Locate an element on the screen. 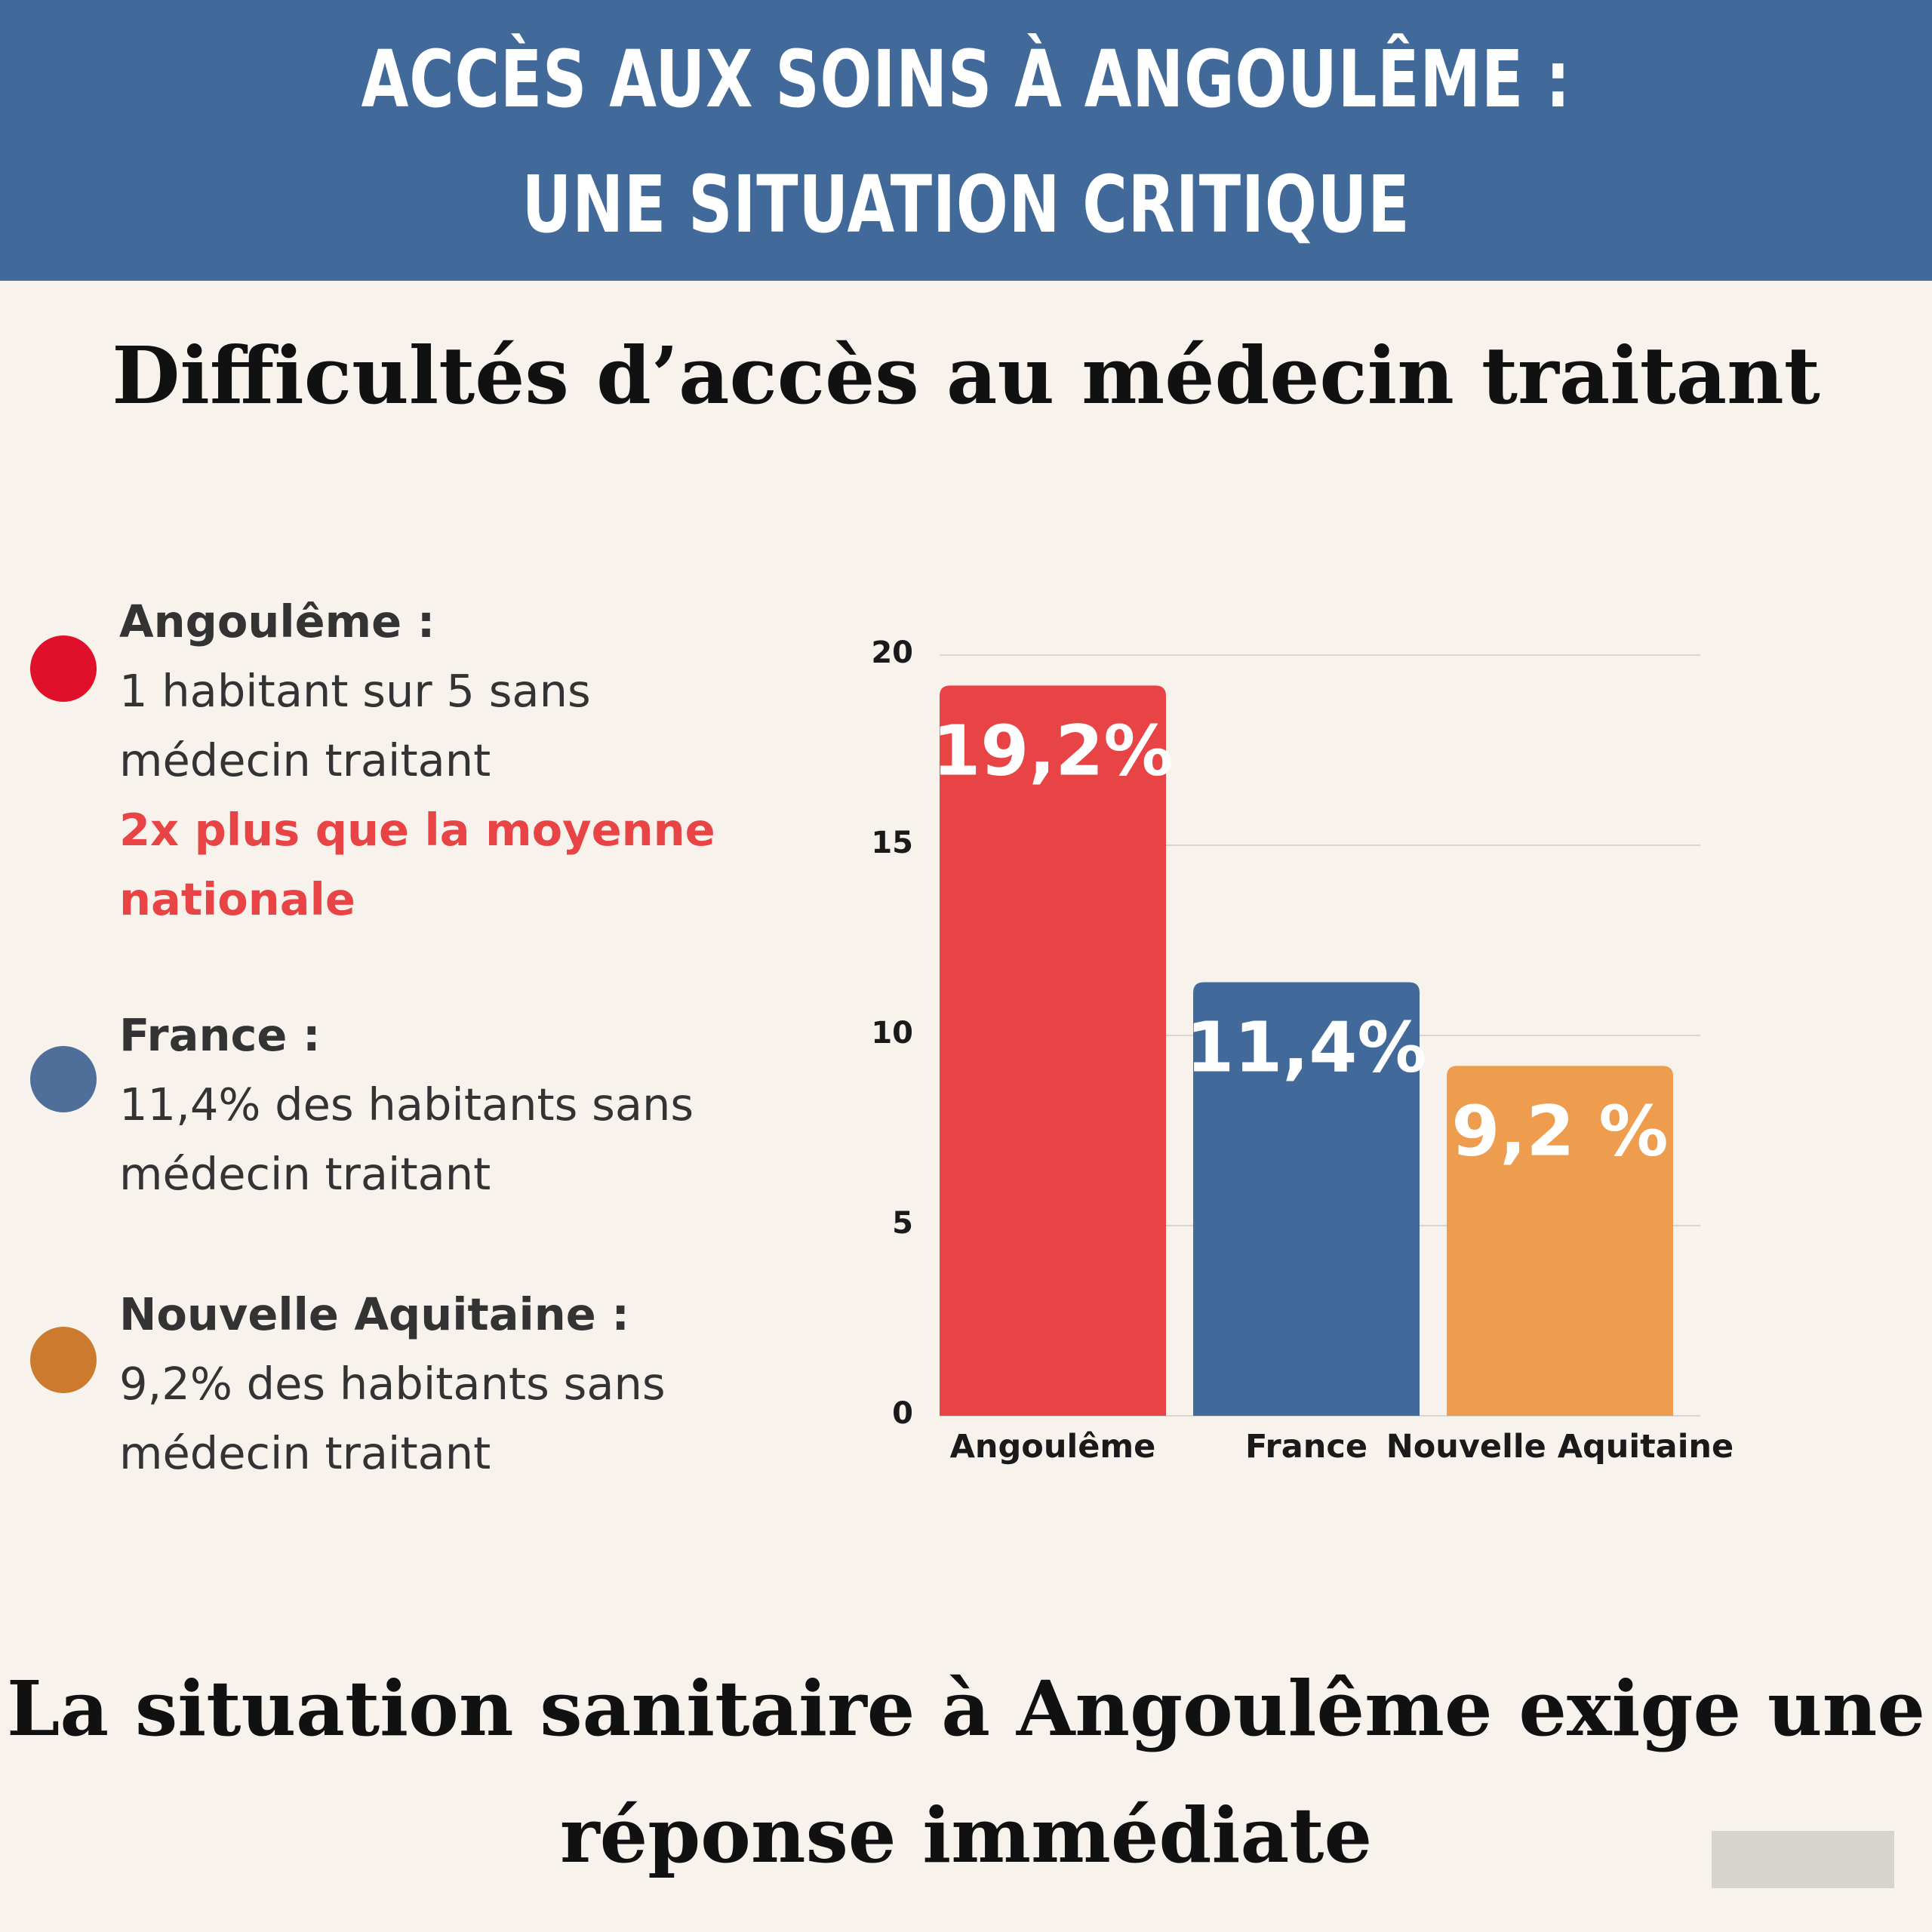  bar-data-label: 9,2 % is located at coordinates (1559, 1131).